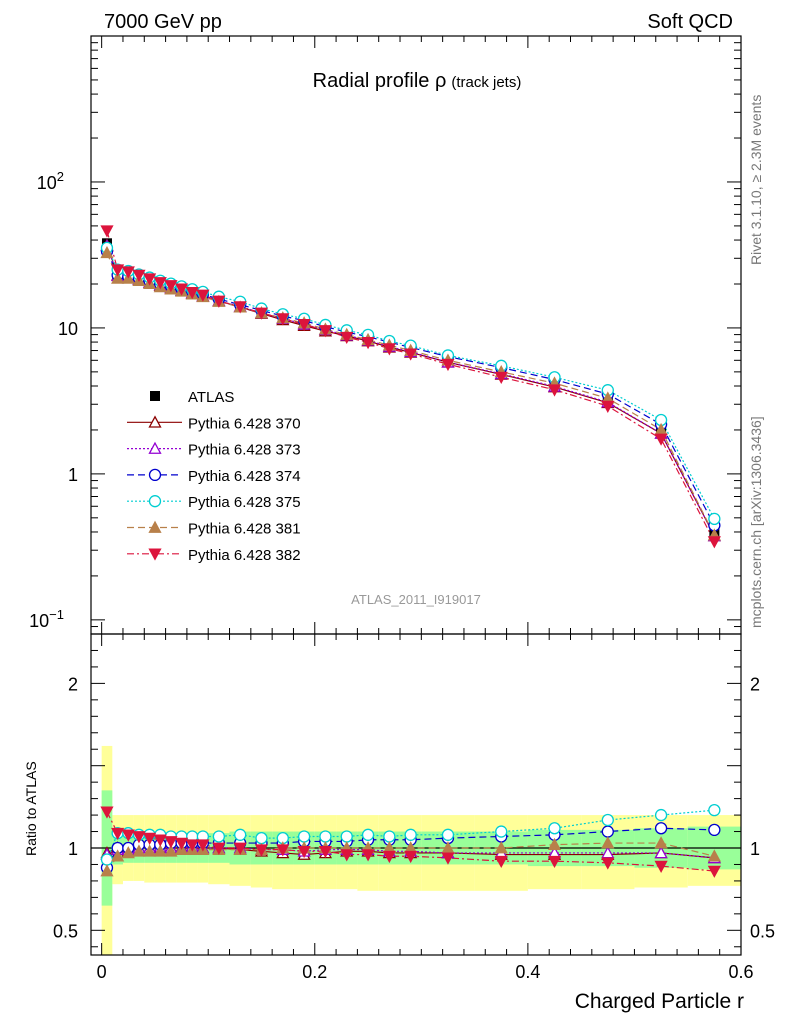 The height and width of the screenshot is (1024, 786). Describe the element at coordinates (690, 22) in the screenshot. I see `header-right: Soft QCD` at that location.